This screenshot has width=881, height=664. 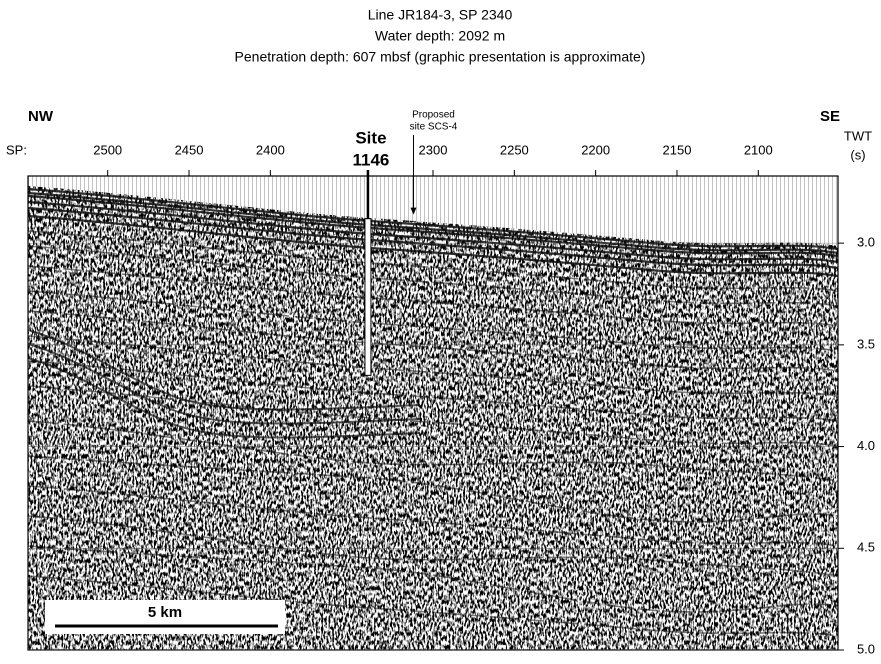 What do you see at coordinates (413, 211) in the screenshot?
I see `arrow-head` at bounding box center [413, 211].